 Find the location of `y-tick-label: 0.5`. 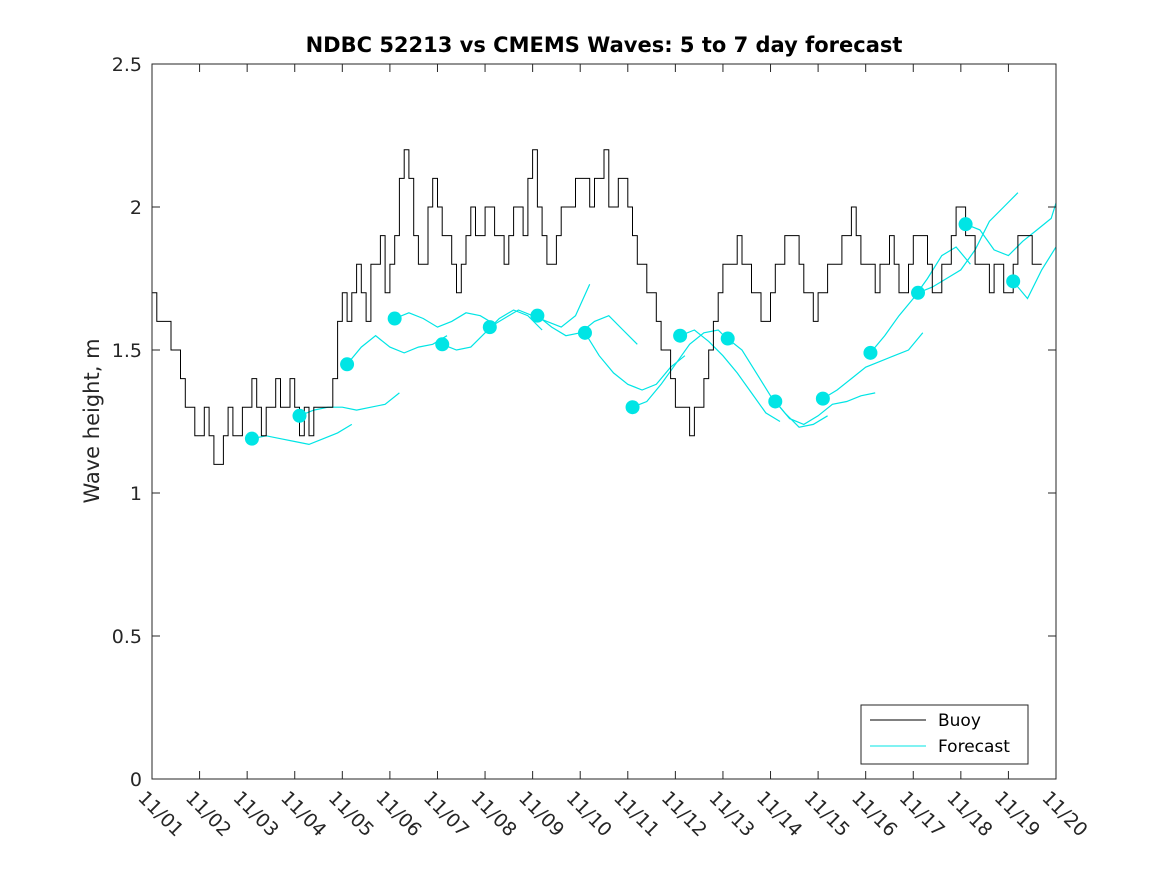

y-tick-label: 0.5 is located at coordinates (127, 637).